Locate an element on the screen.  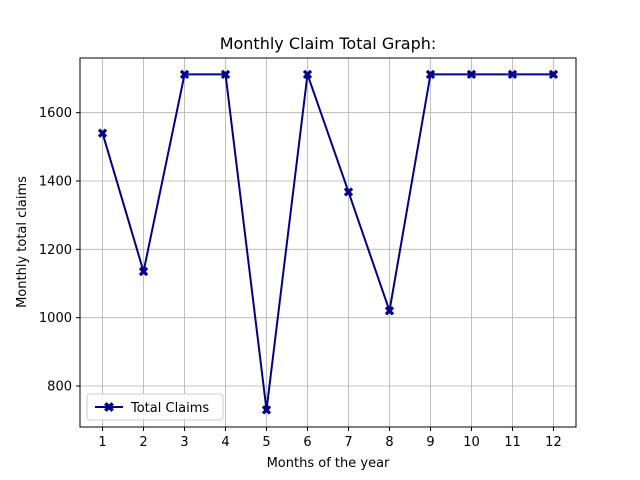
x-tick-label: 6 is located at coordinates (307, 442).